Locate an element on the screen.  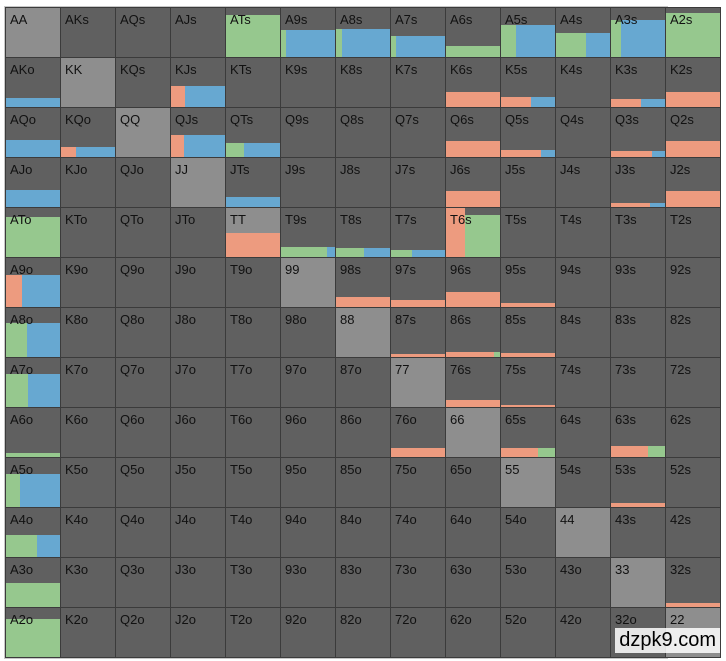
hand-cell-t7s: T7s is located at coordinates (418, 232).